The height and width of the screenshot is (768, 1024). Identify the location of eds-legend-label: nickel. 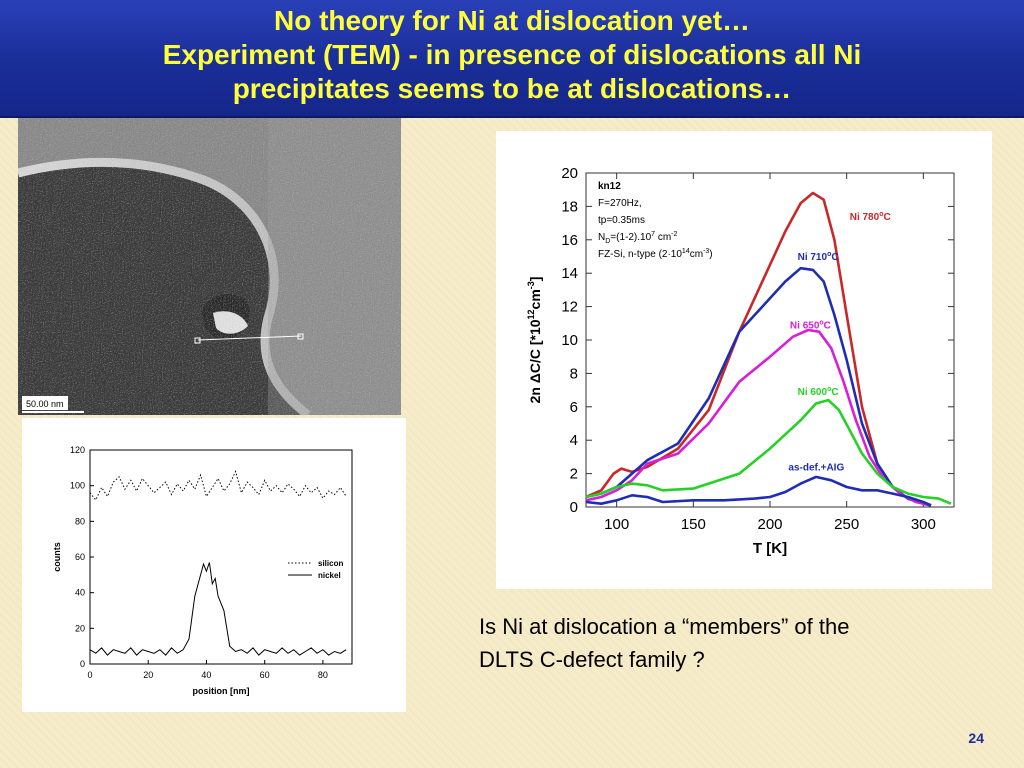
(329, 575).